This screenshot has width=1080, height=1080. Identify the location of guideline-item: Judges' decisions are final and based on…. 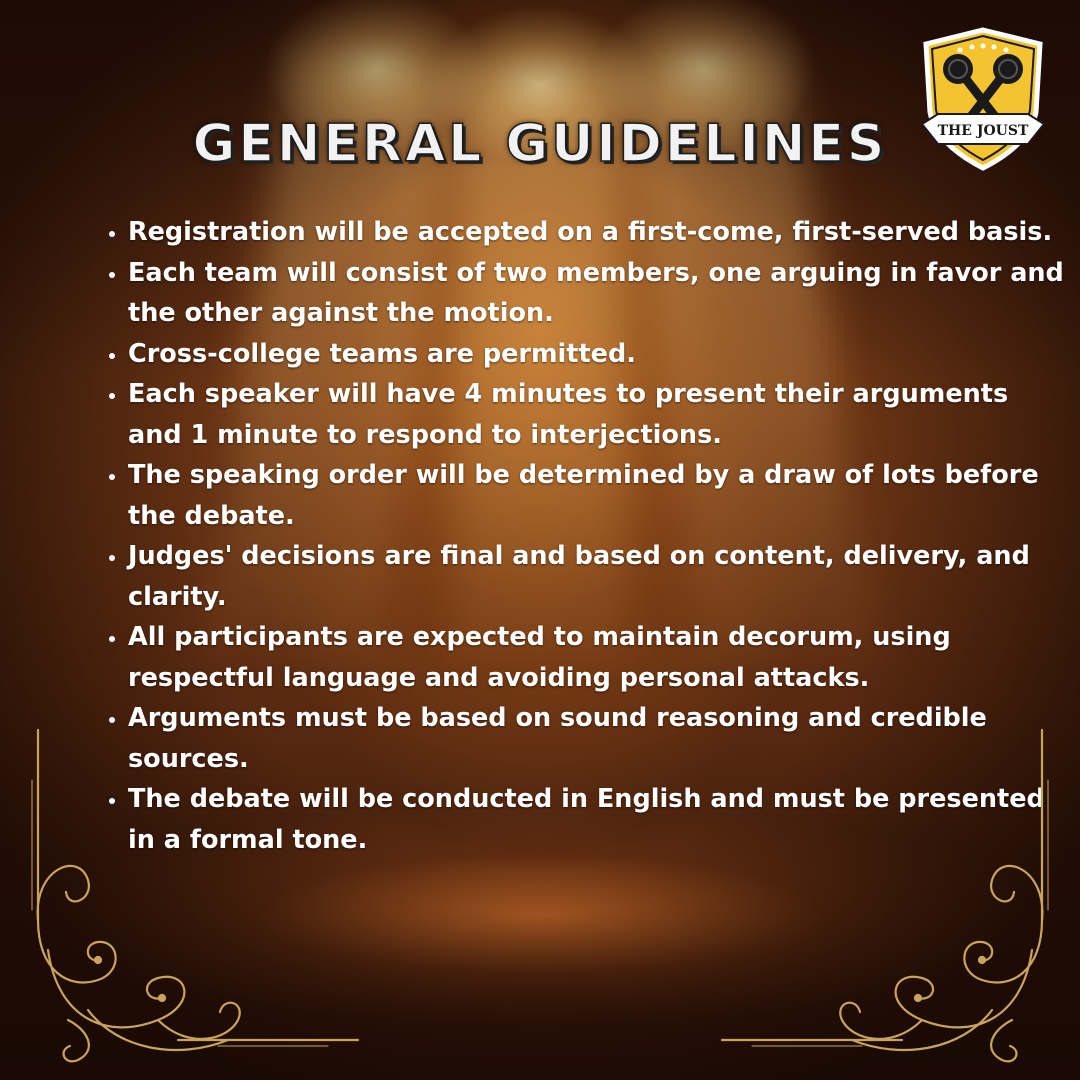
(598, 576).